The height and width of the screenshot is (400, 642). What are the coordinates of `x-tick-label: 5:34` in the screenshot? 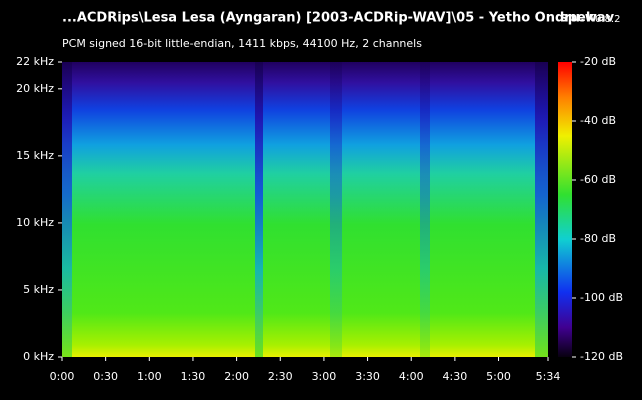 It's located at (548, 376).